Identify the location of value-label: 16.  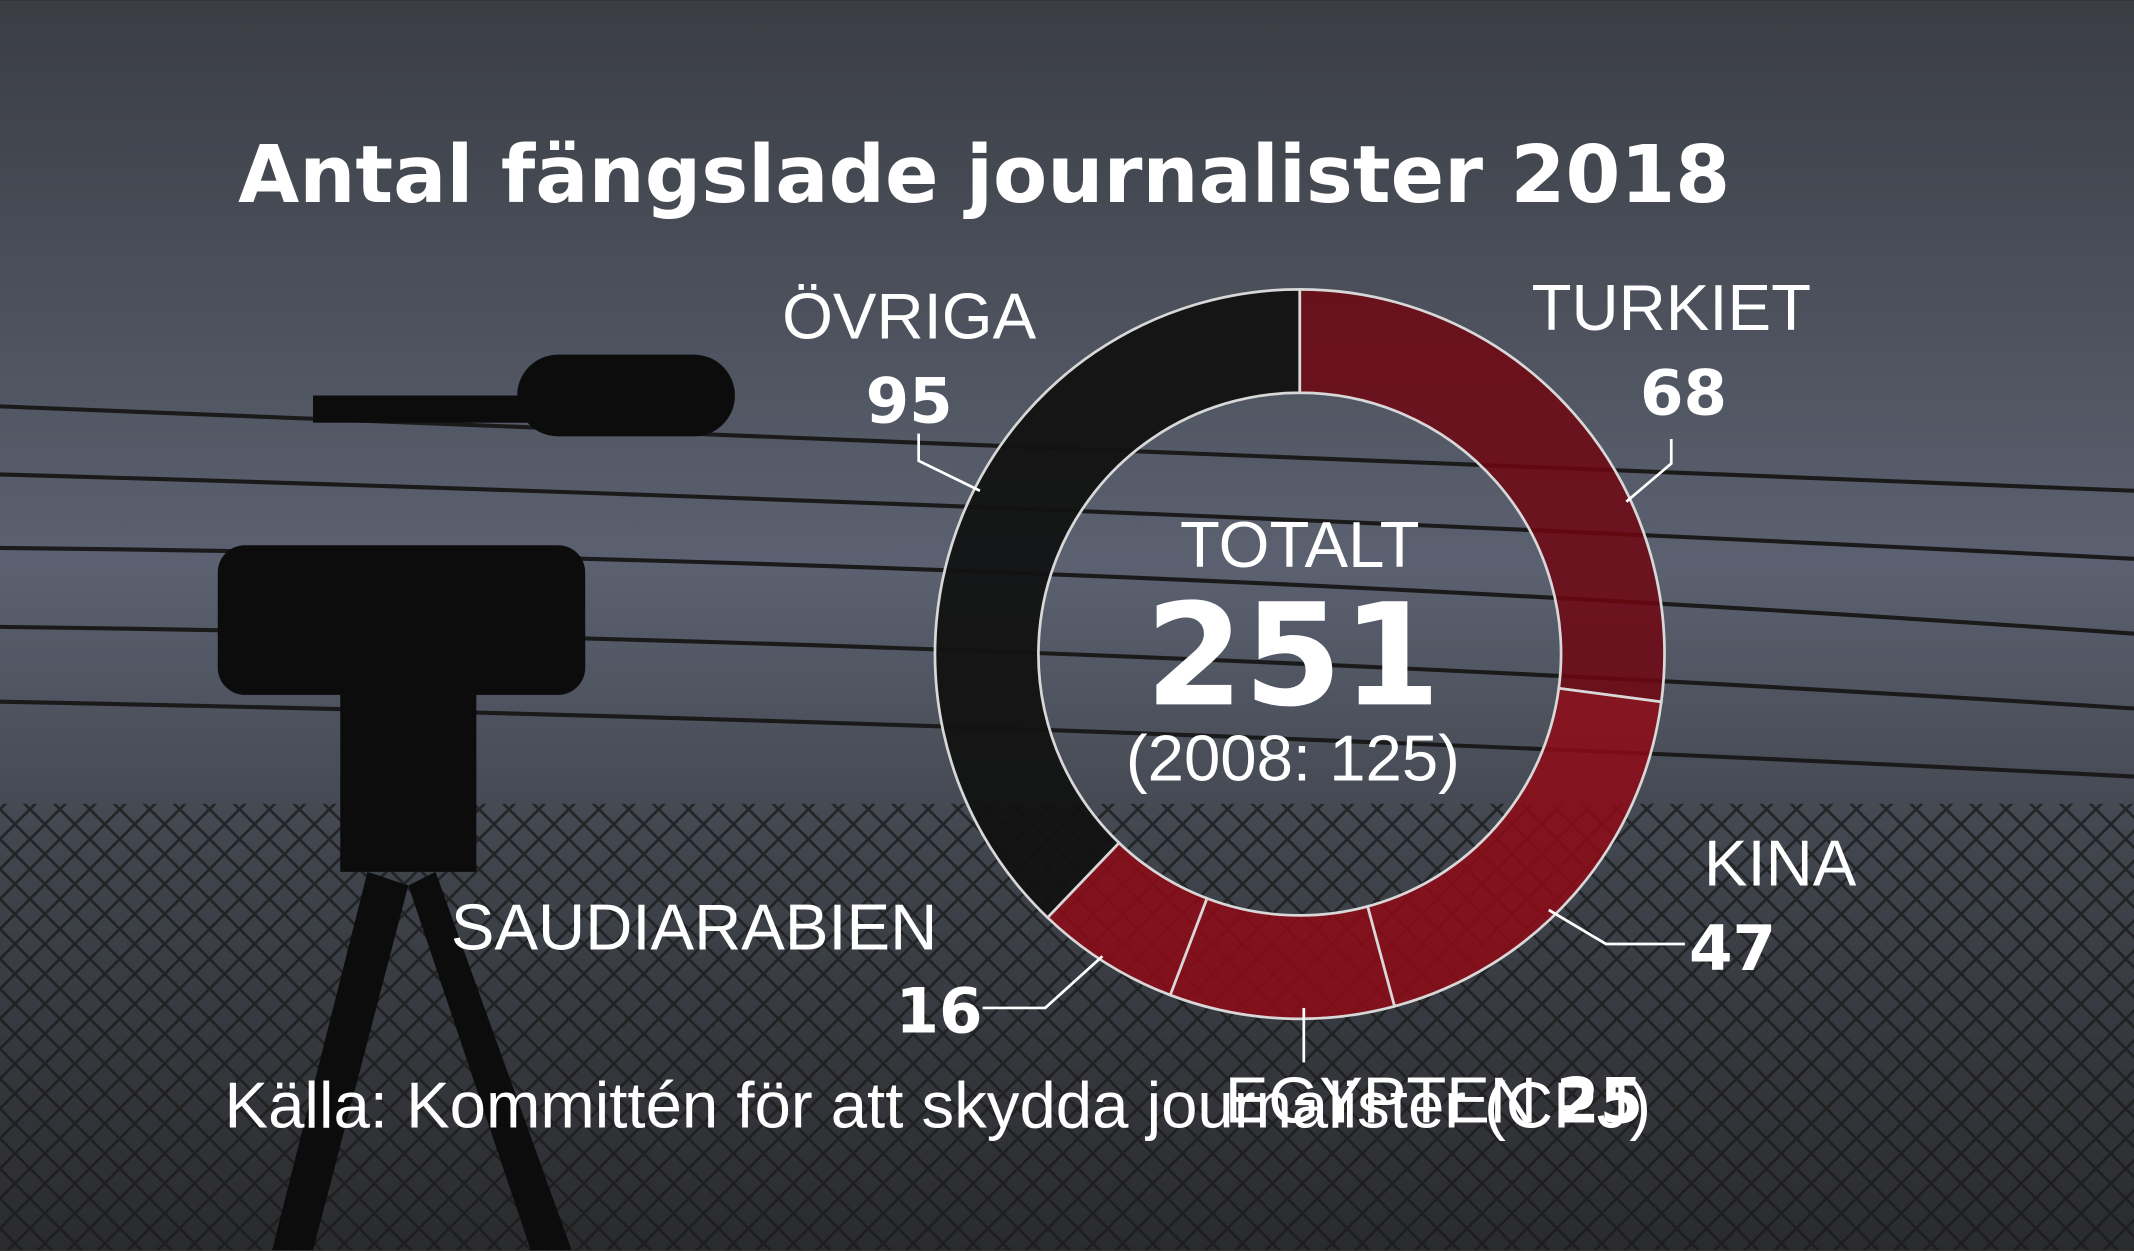
(939, 1010).